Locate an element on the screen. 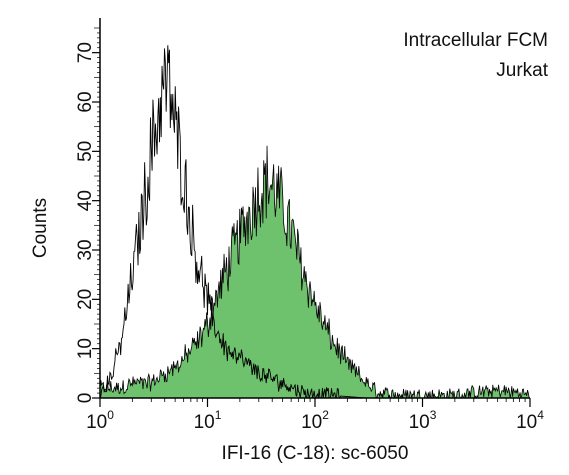 The image size is (569, 475). x-tick-label: 10¹ is located at coordinates (208, 420).